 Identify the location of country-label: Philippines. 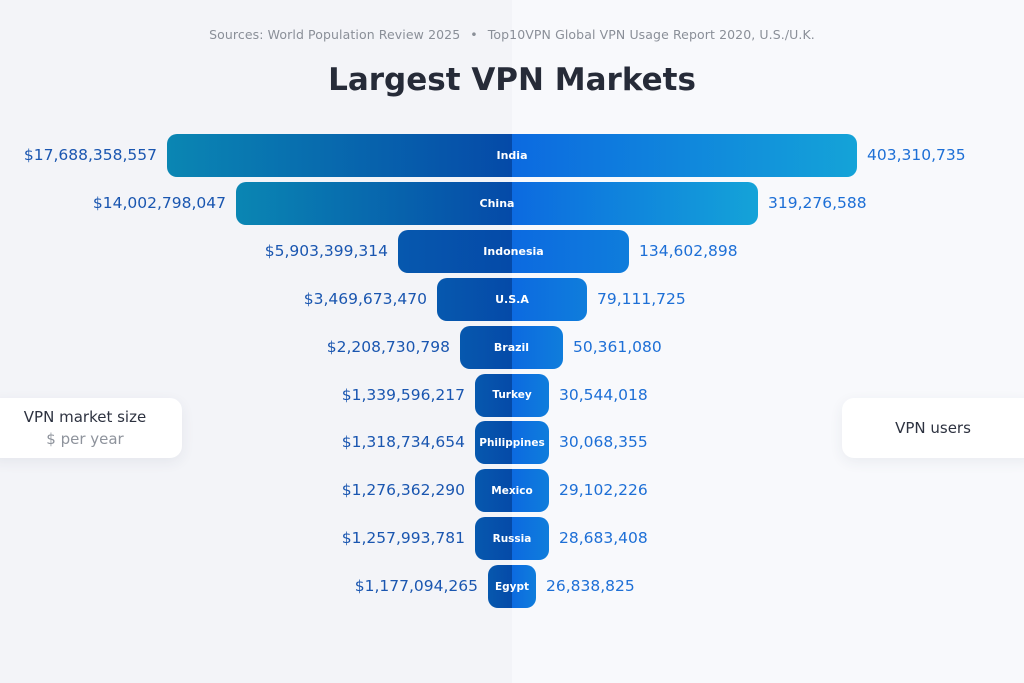
(512, 442).